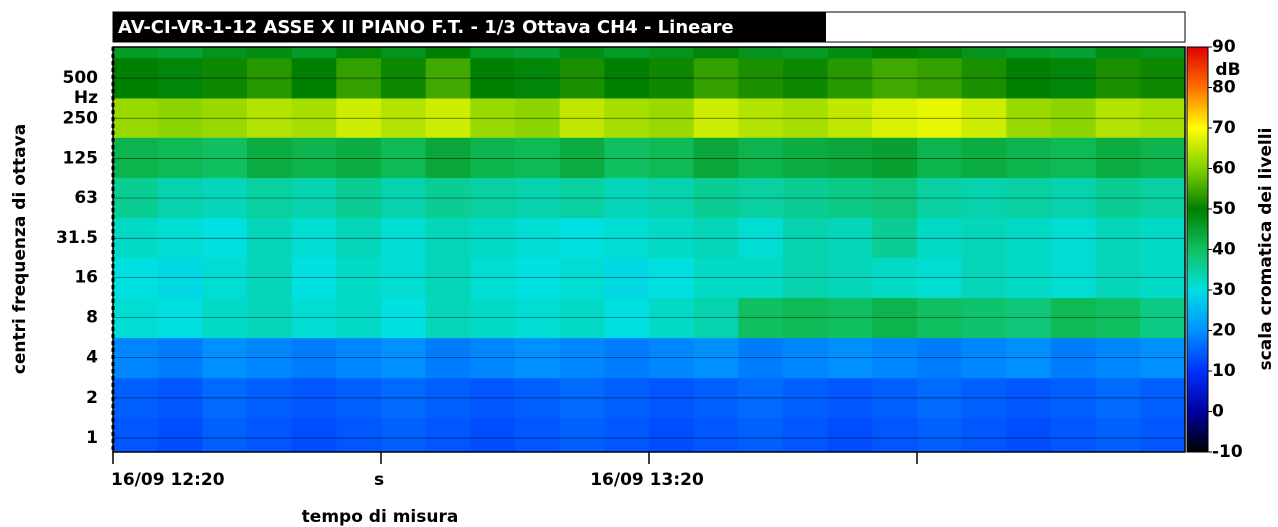  Describe the element at coordinates (1224, 371) in the screenshot. I see `colorbar-tick-label: 10` at that location.